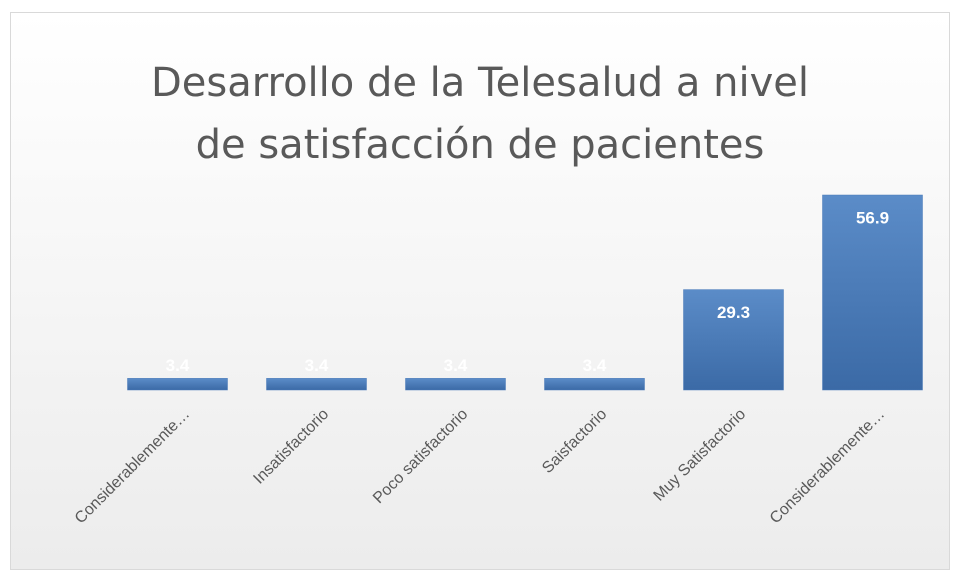  Describe the element at coordinates (733, 312) in the screenshot. I see `data-label: 29.3` at that location.